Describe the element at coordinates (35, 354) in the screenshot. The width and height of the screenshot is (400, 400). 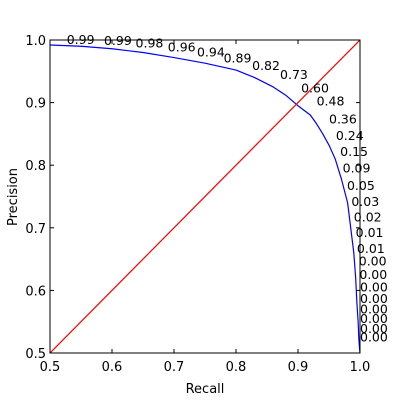
I see `y-tick-label: 0.5` at that location.